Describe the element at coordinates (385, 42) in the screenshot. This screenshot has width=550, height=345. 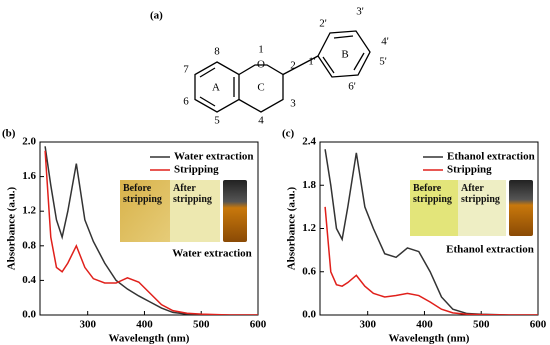
I see `atom-number: 4'` at that location.